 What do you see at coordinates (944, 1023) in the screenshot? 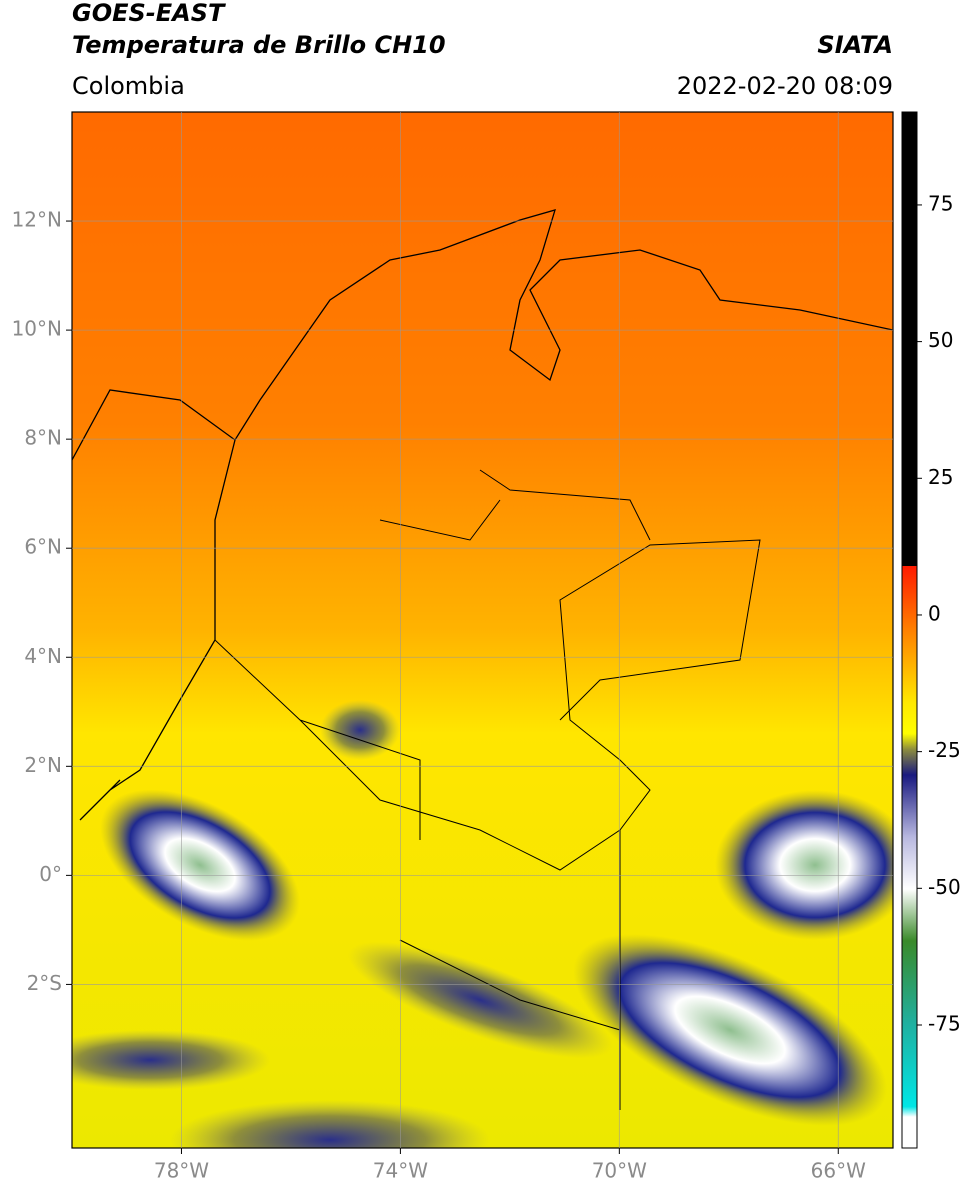
I see `colorbar-tick-label: -75` at bounding box center [944, 1023].